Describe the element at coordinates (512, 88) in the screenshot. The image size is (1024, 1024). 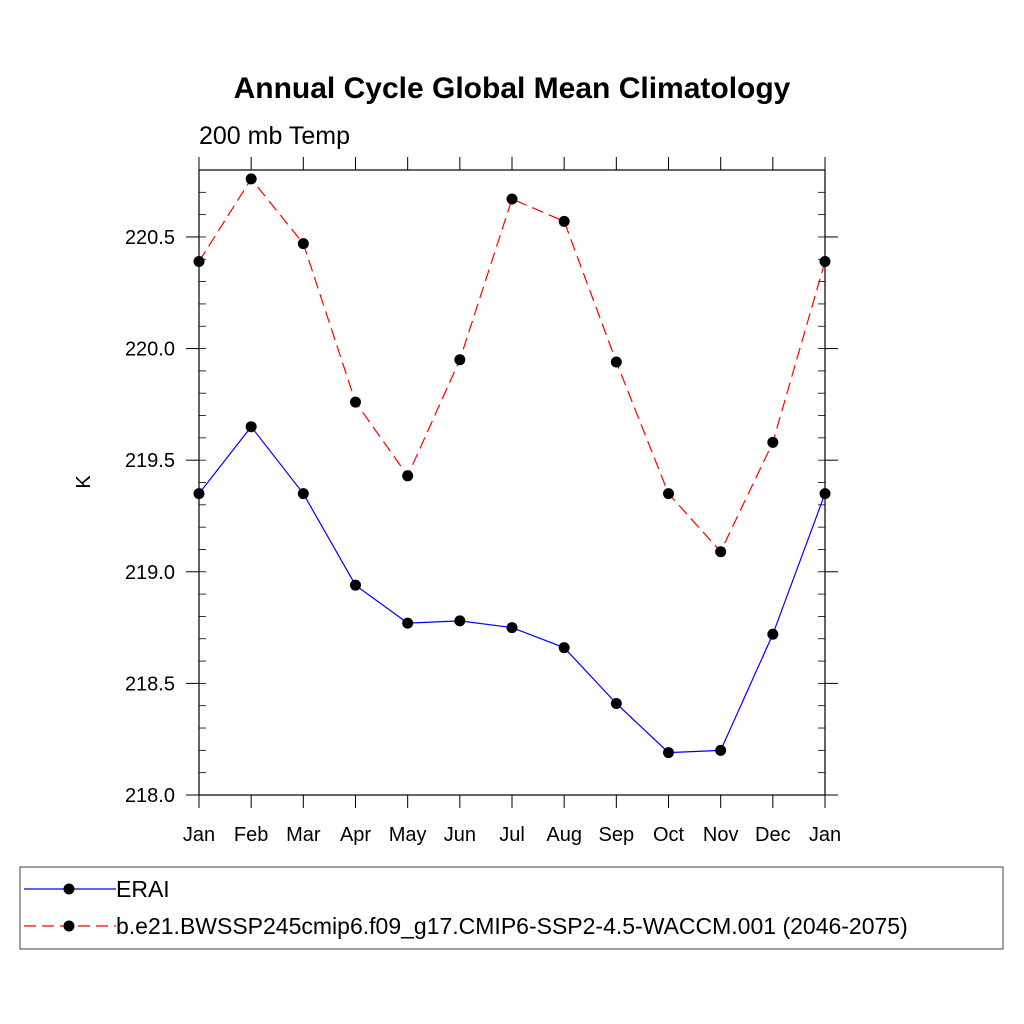
I see `chart-title: Annual Cycle Global Mean Climatology` at that location.